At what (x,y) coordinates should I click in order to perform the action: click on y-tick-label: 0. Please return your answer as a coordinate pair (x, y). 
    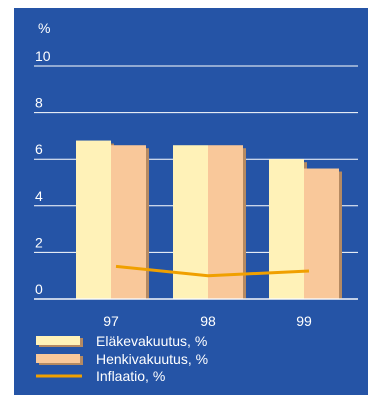
    Looking at the image, I should click on (39, 289).